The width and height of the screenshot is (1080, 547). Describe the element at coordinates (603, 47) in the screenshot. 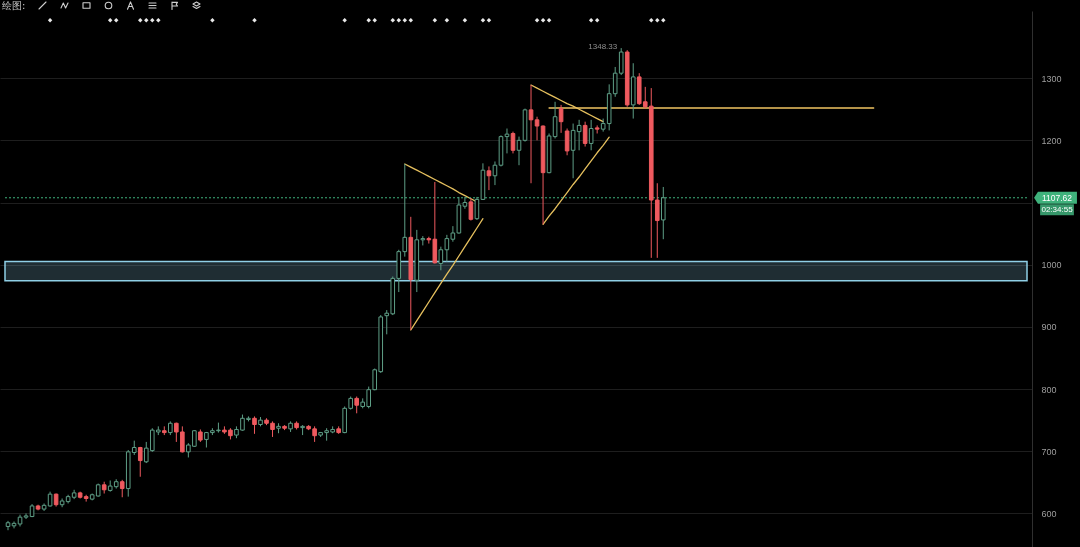

I see `annotation: 1348.33` at that location.